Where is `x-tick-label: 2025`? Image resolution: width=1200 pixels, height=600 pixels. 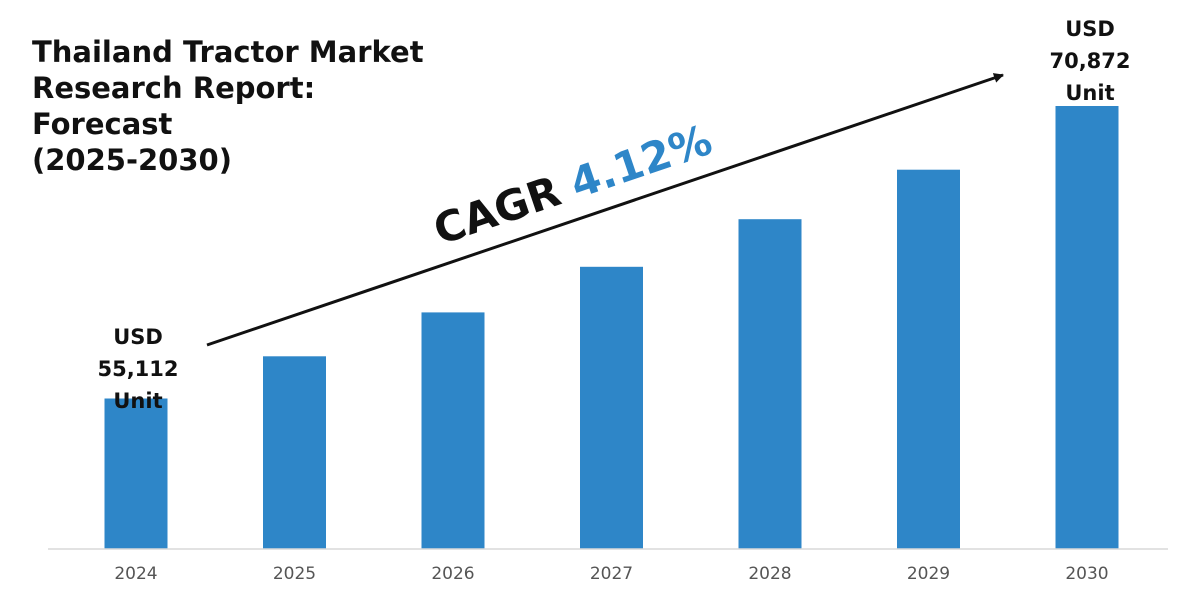
x-tick-label: 2025 is located at coordinates (294, 574).